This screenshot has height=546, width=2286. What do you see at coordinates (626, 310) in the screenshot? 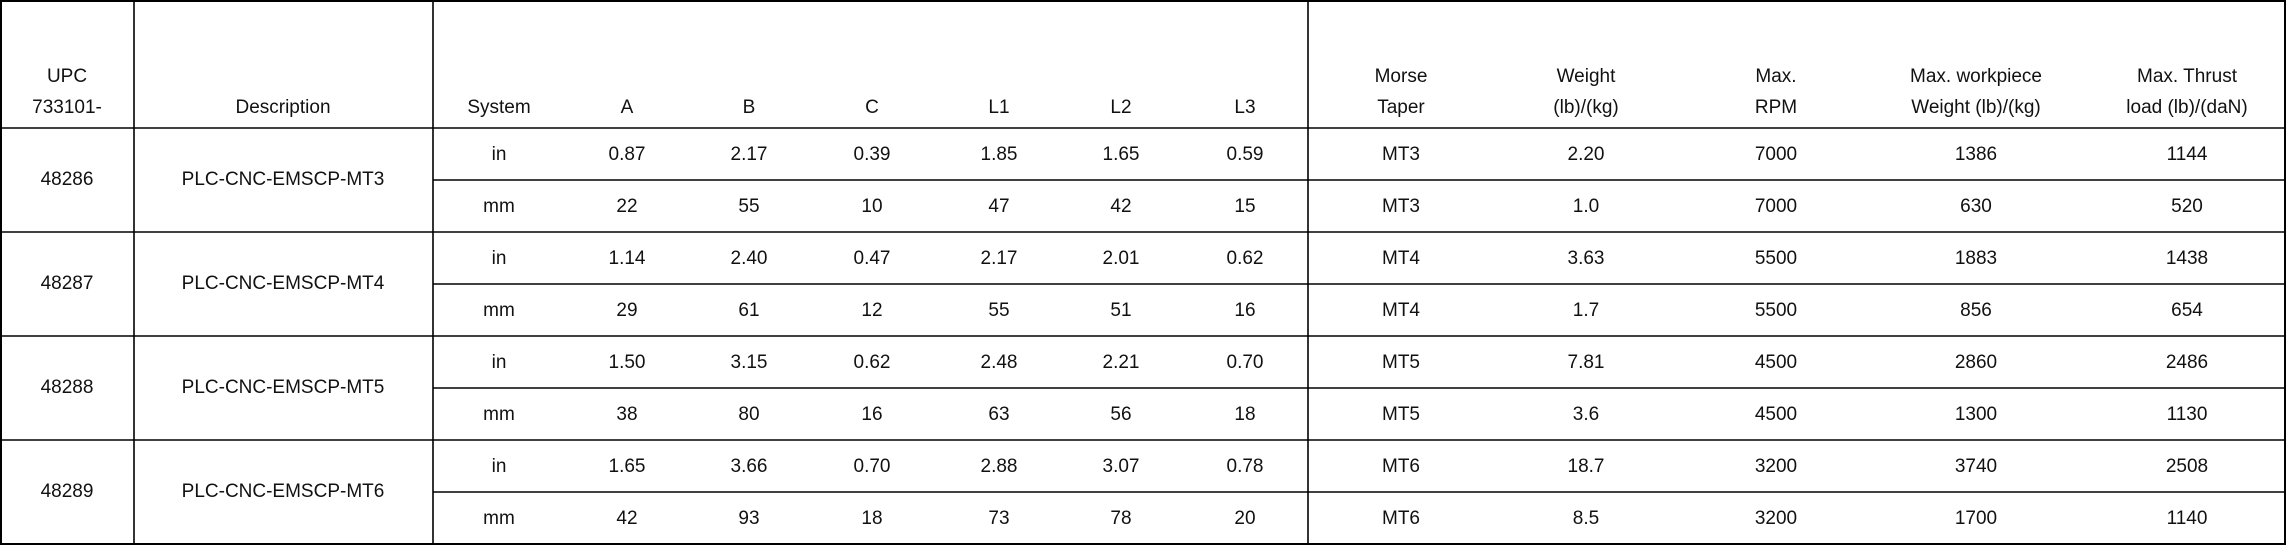
I see `data-cell: 29` at bounding box center [626, 310].